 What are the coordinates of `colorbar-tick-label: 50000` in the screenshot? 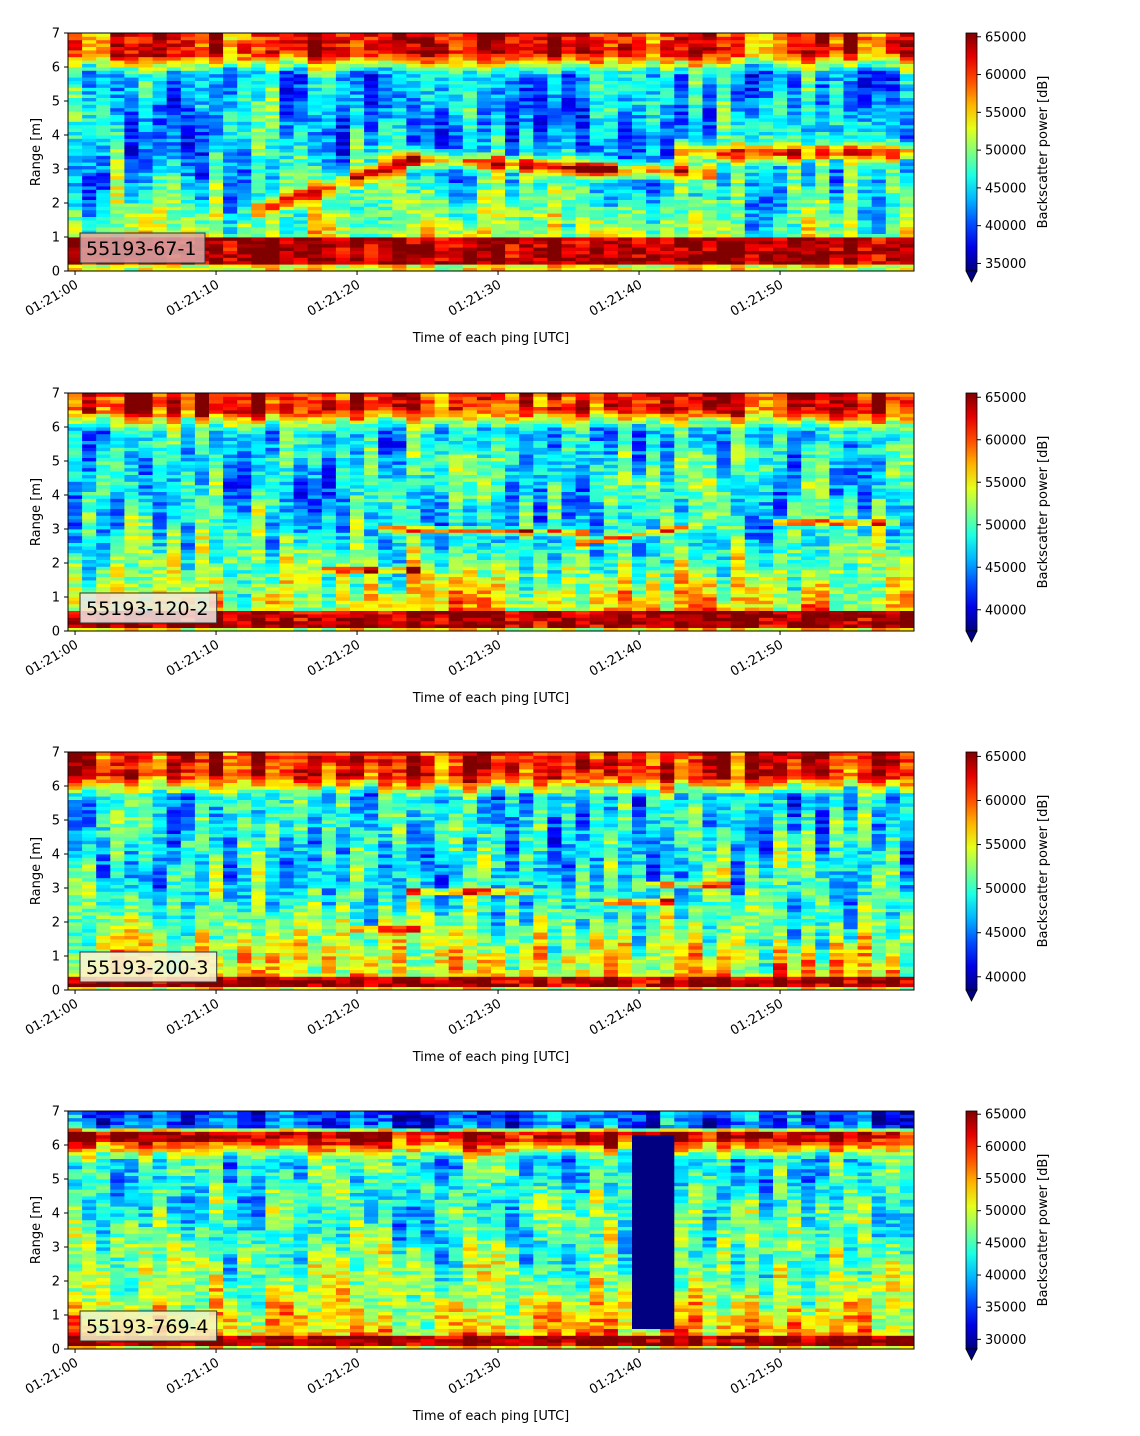 It's located at (1005, 151).